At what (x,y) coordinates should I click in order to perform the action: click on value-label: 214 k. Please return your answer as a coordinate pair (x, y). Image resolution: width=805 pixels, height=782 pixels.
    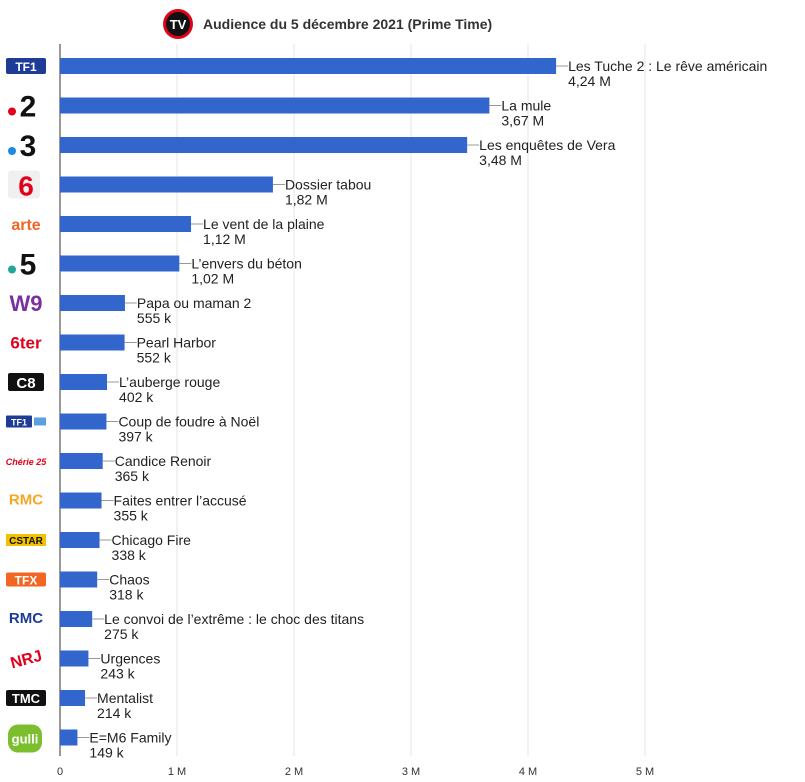
    Looking at the image, I should click on (114, 713).